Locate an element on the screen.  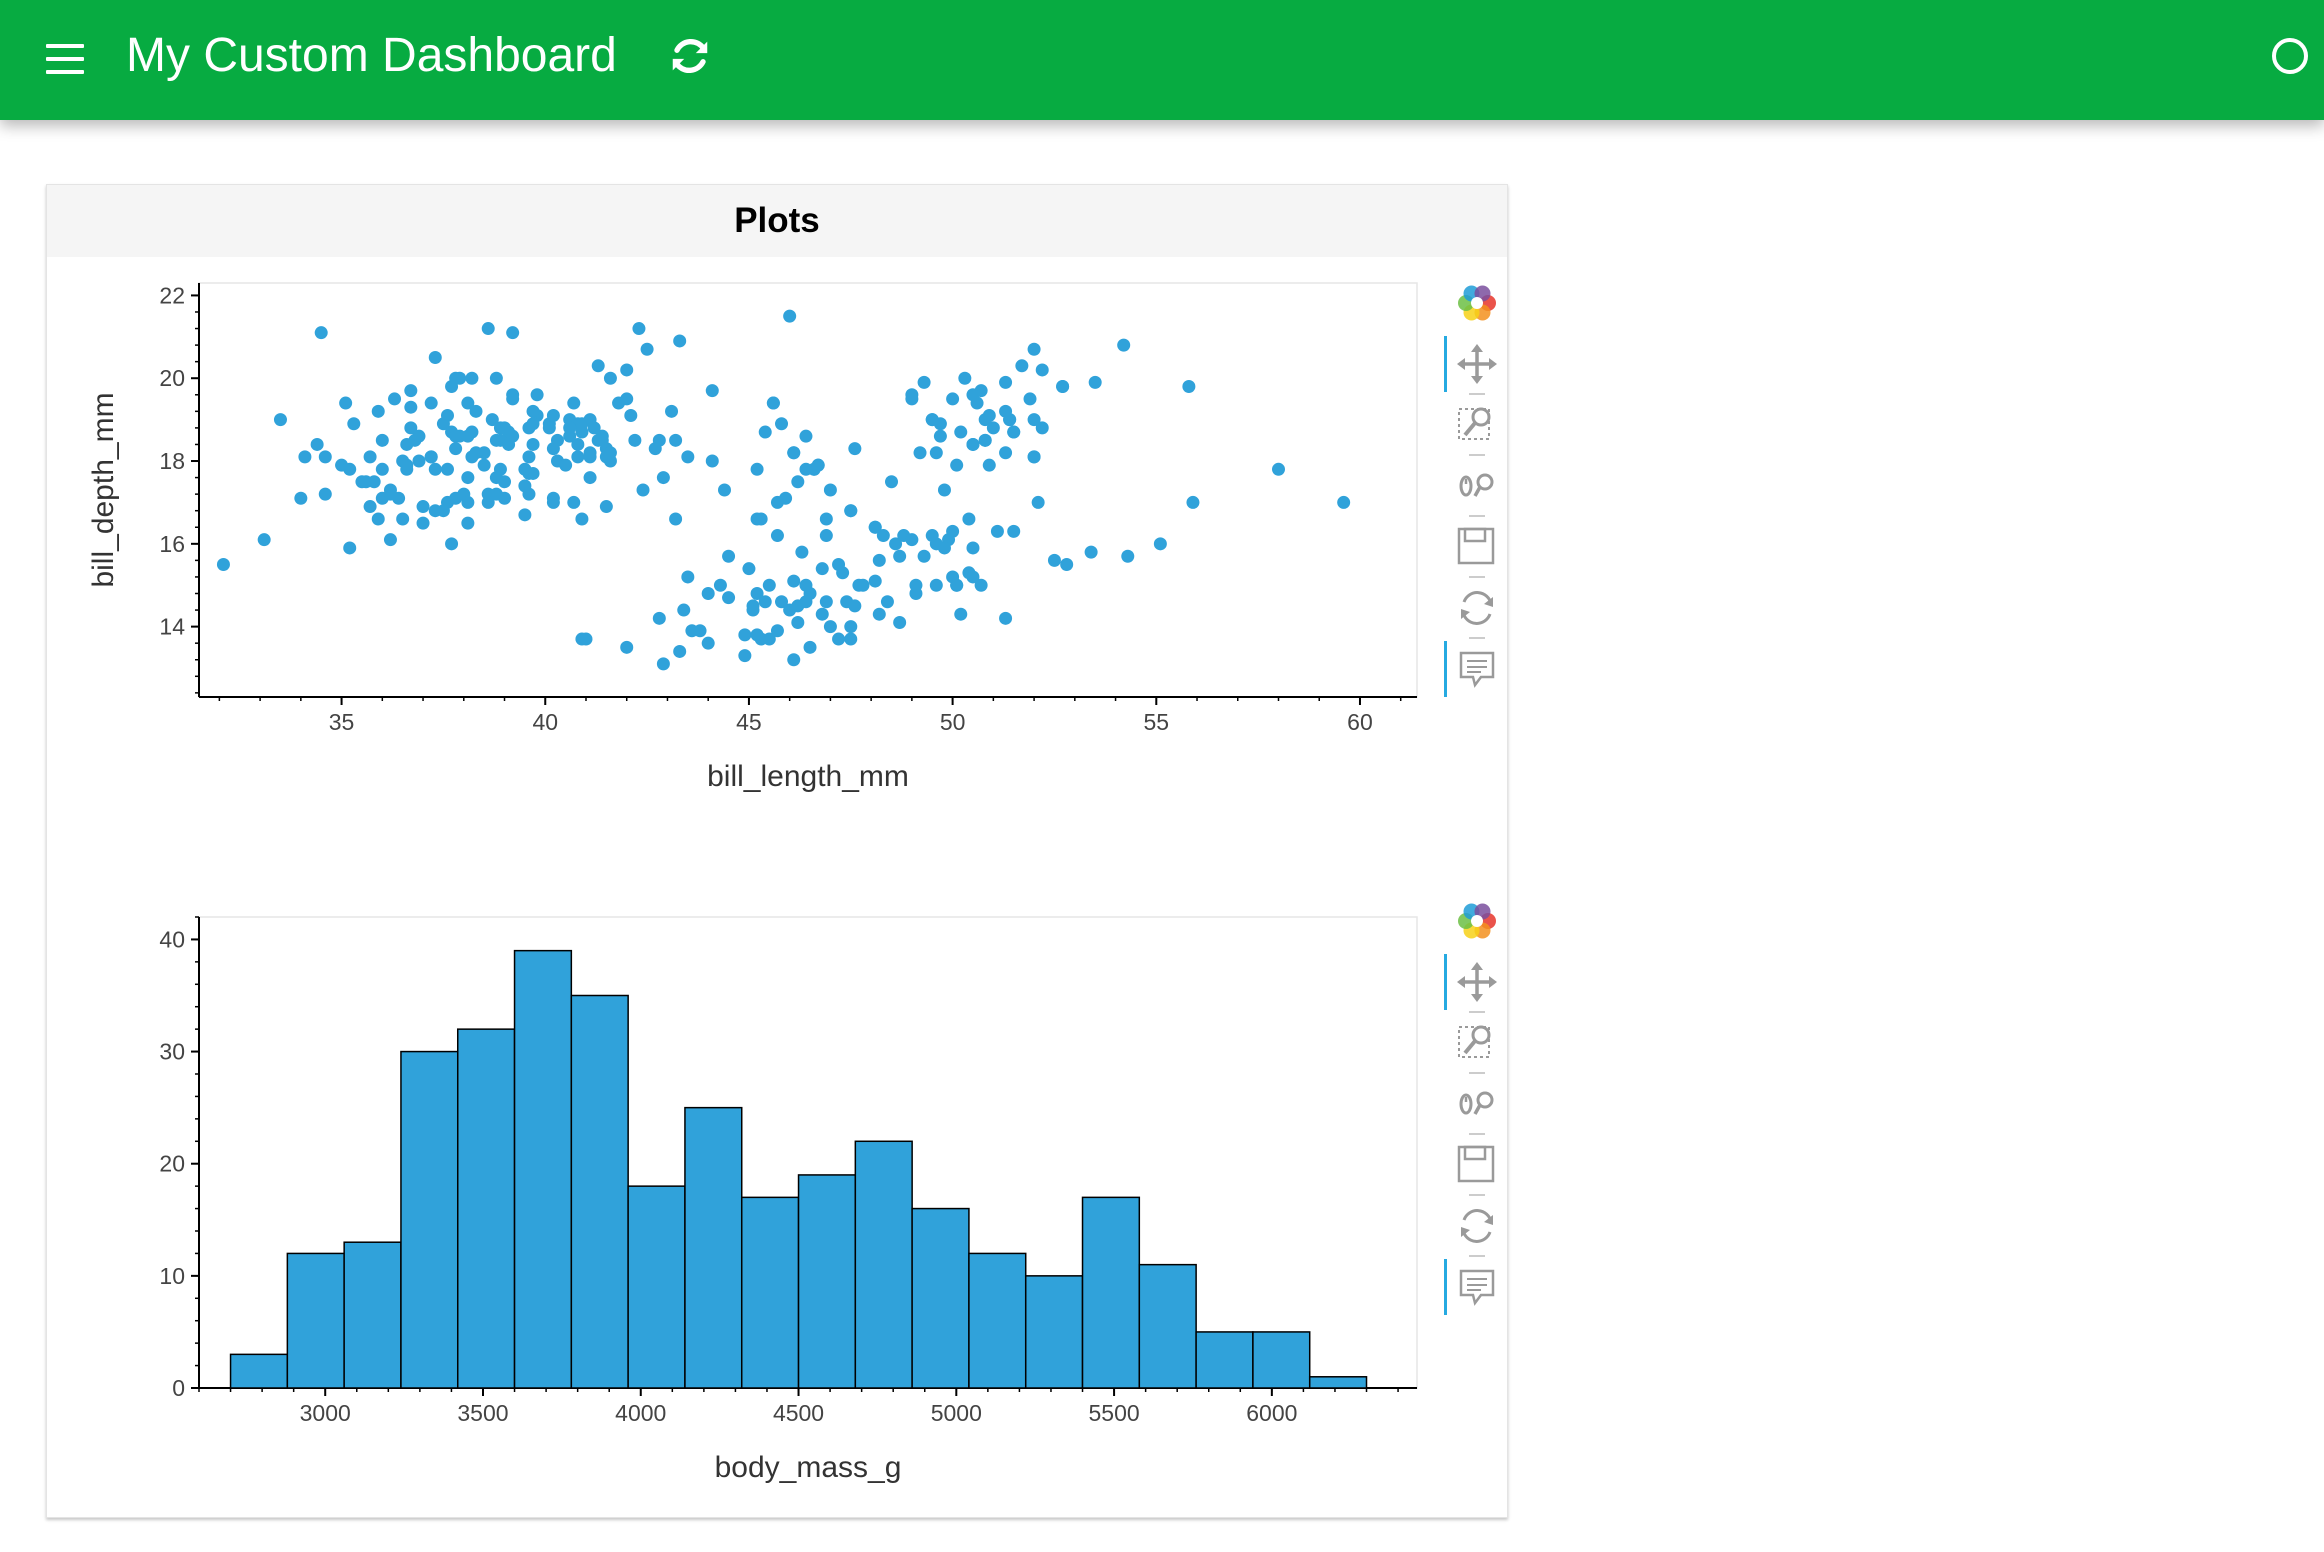
save-icon is located at coordinates (1476, 1158).